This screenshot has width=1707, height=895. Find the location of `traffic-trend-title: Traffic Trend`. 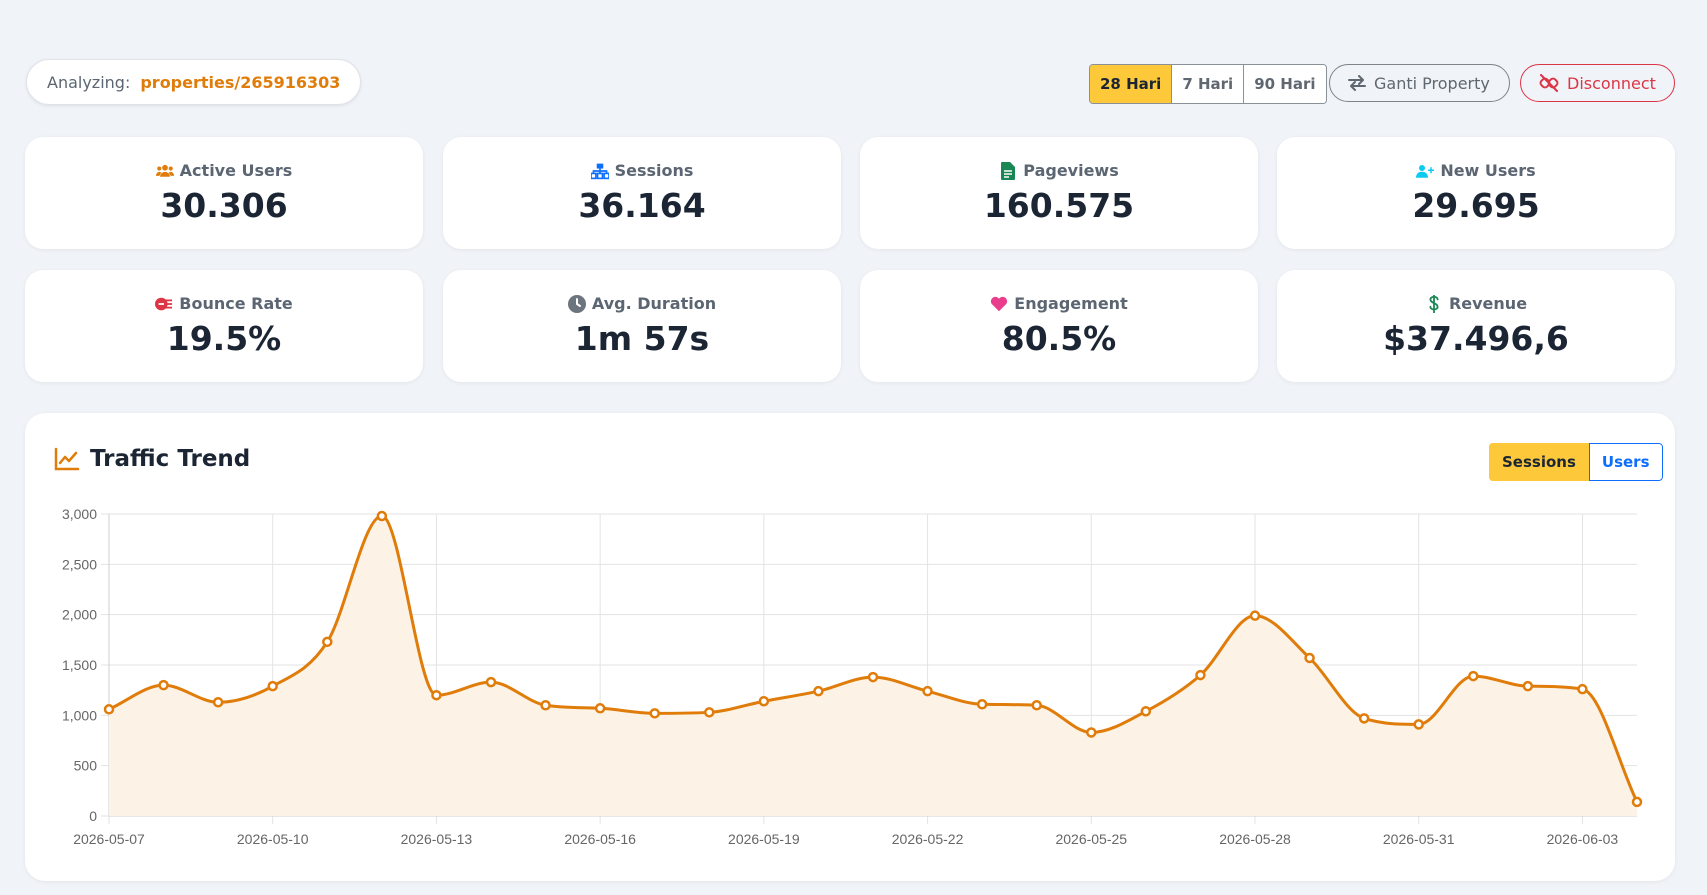

traffic-trend-title: Traffic Trend is located at coordinates (152, 459).